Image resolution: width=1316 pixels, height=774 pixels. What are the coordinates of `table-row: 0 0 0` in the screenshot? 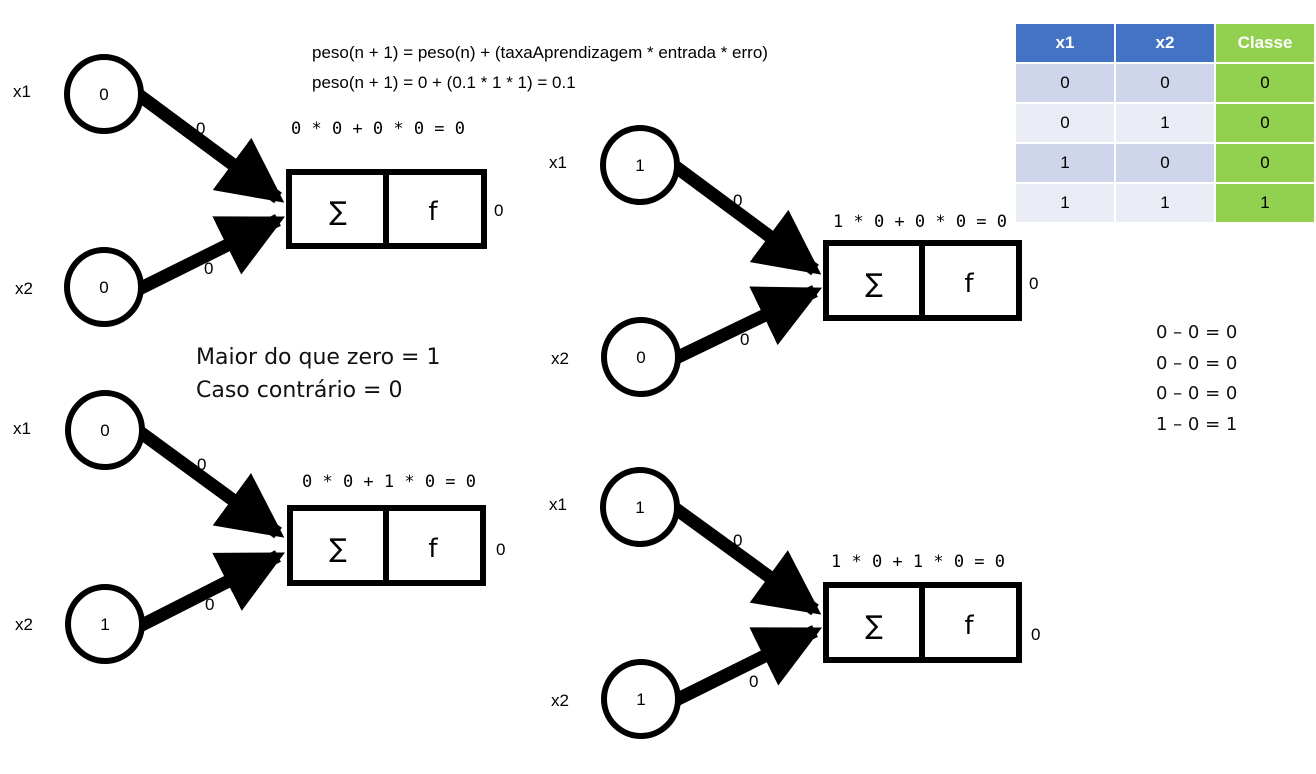 It's located at (1165, 83).